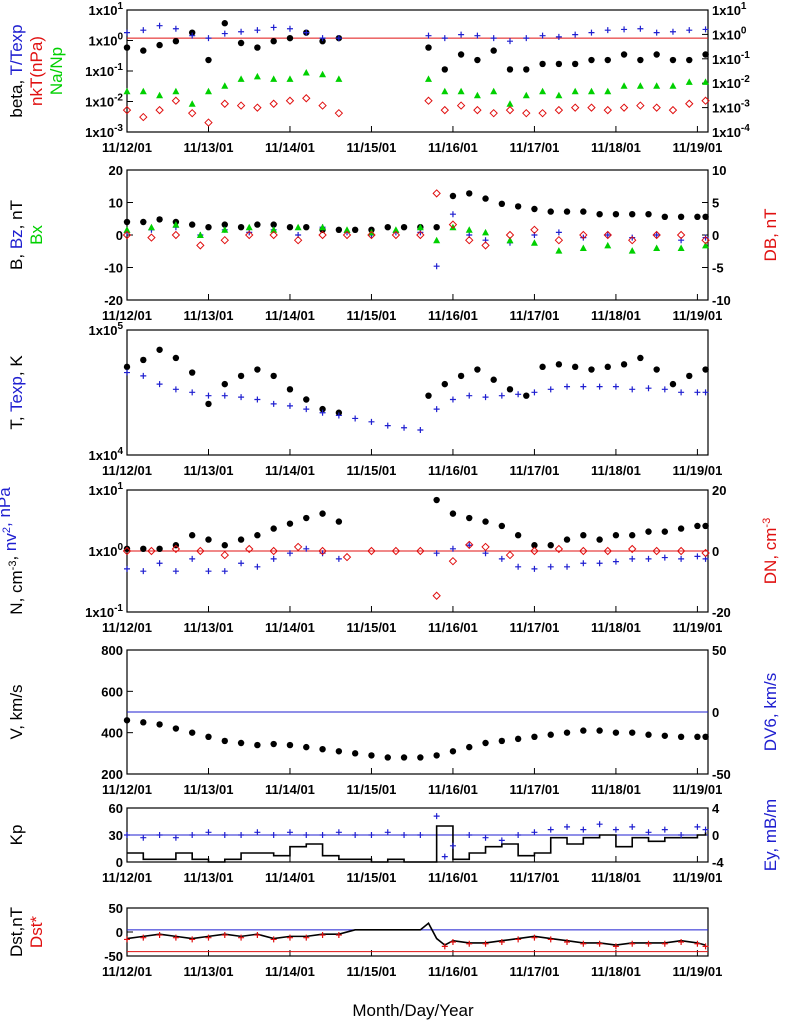 The width and height of the screenshot is (791, 1024). Describe the element at coordinates (616, 147) in the screenshot. I see `x-tick-label: 11/18/01` at that location.